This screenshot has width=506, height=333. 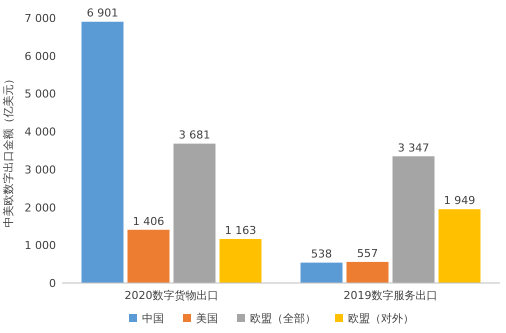 I want to click on data-label: 6 901, so click(x=102, y=13).